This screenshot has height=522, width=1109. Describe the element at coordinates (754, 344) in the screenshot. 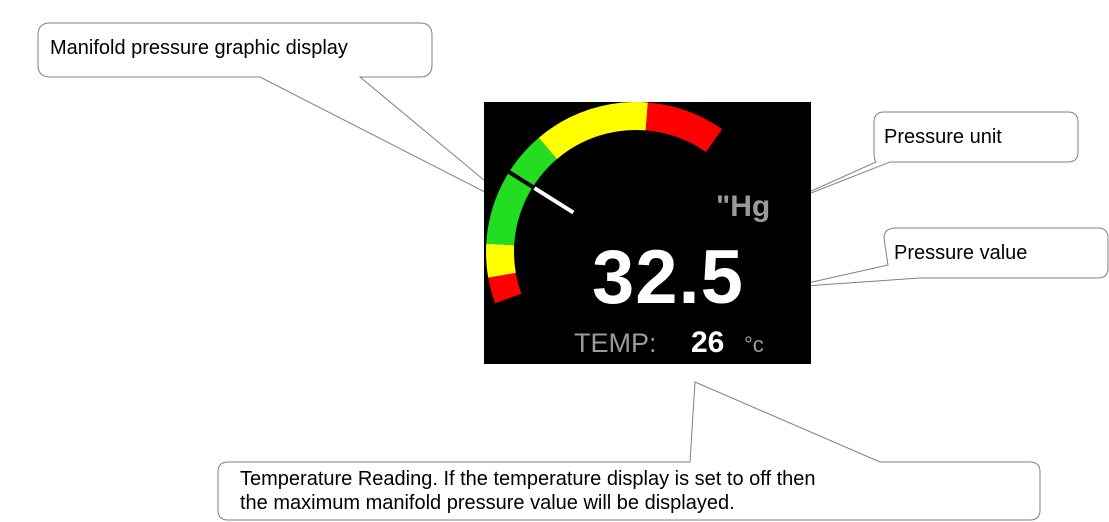

I see `temperature-unit: °c` at that location.